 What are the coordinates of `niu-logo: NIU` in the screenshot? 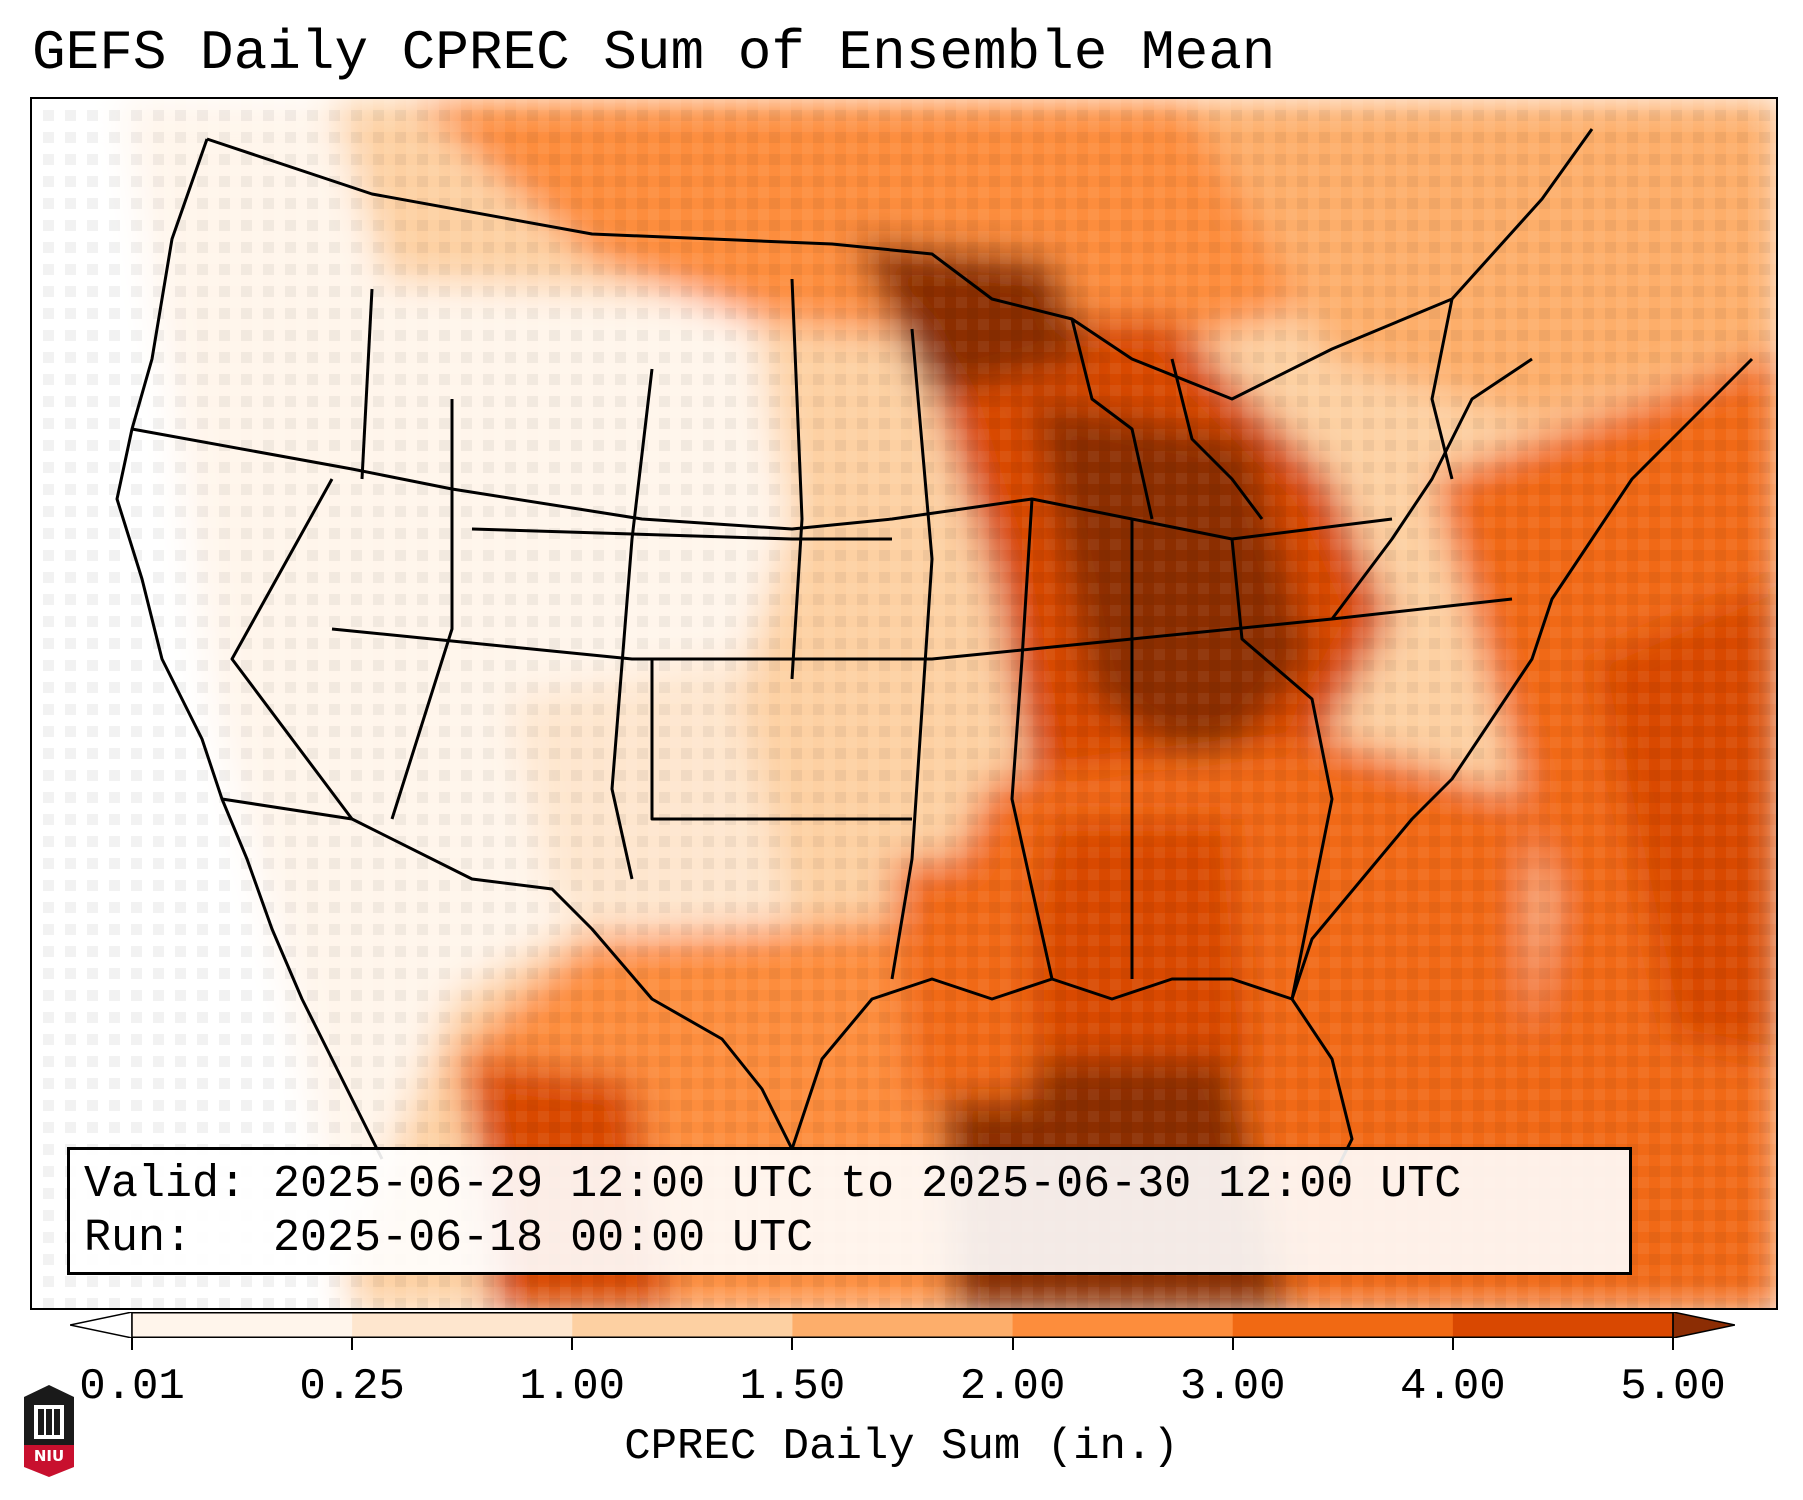 It's located at (49, 1431).